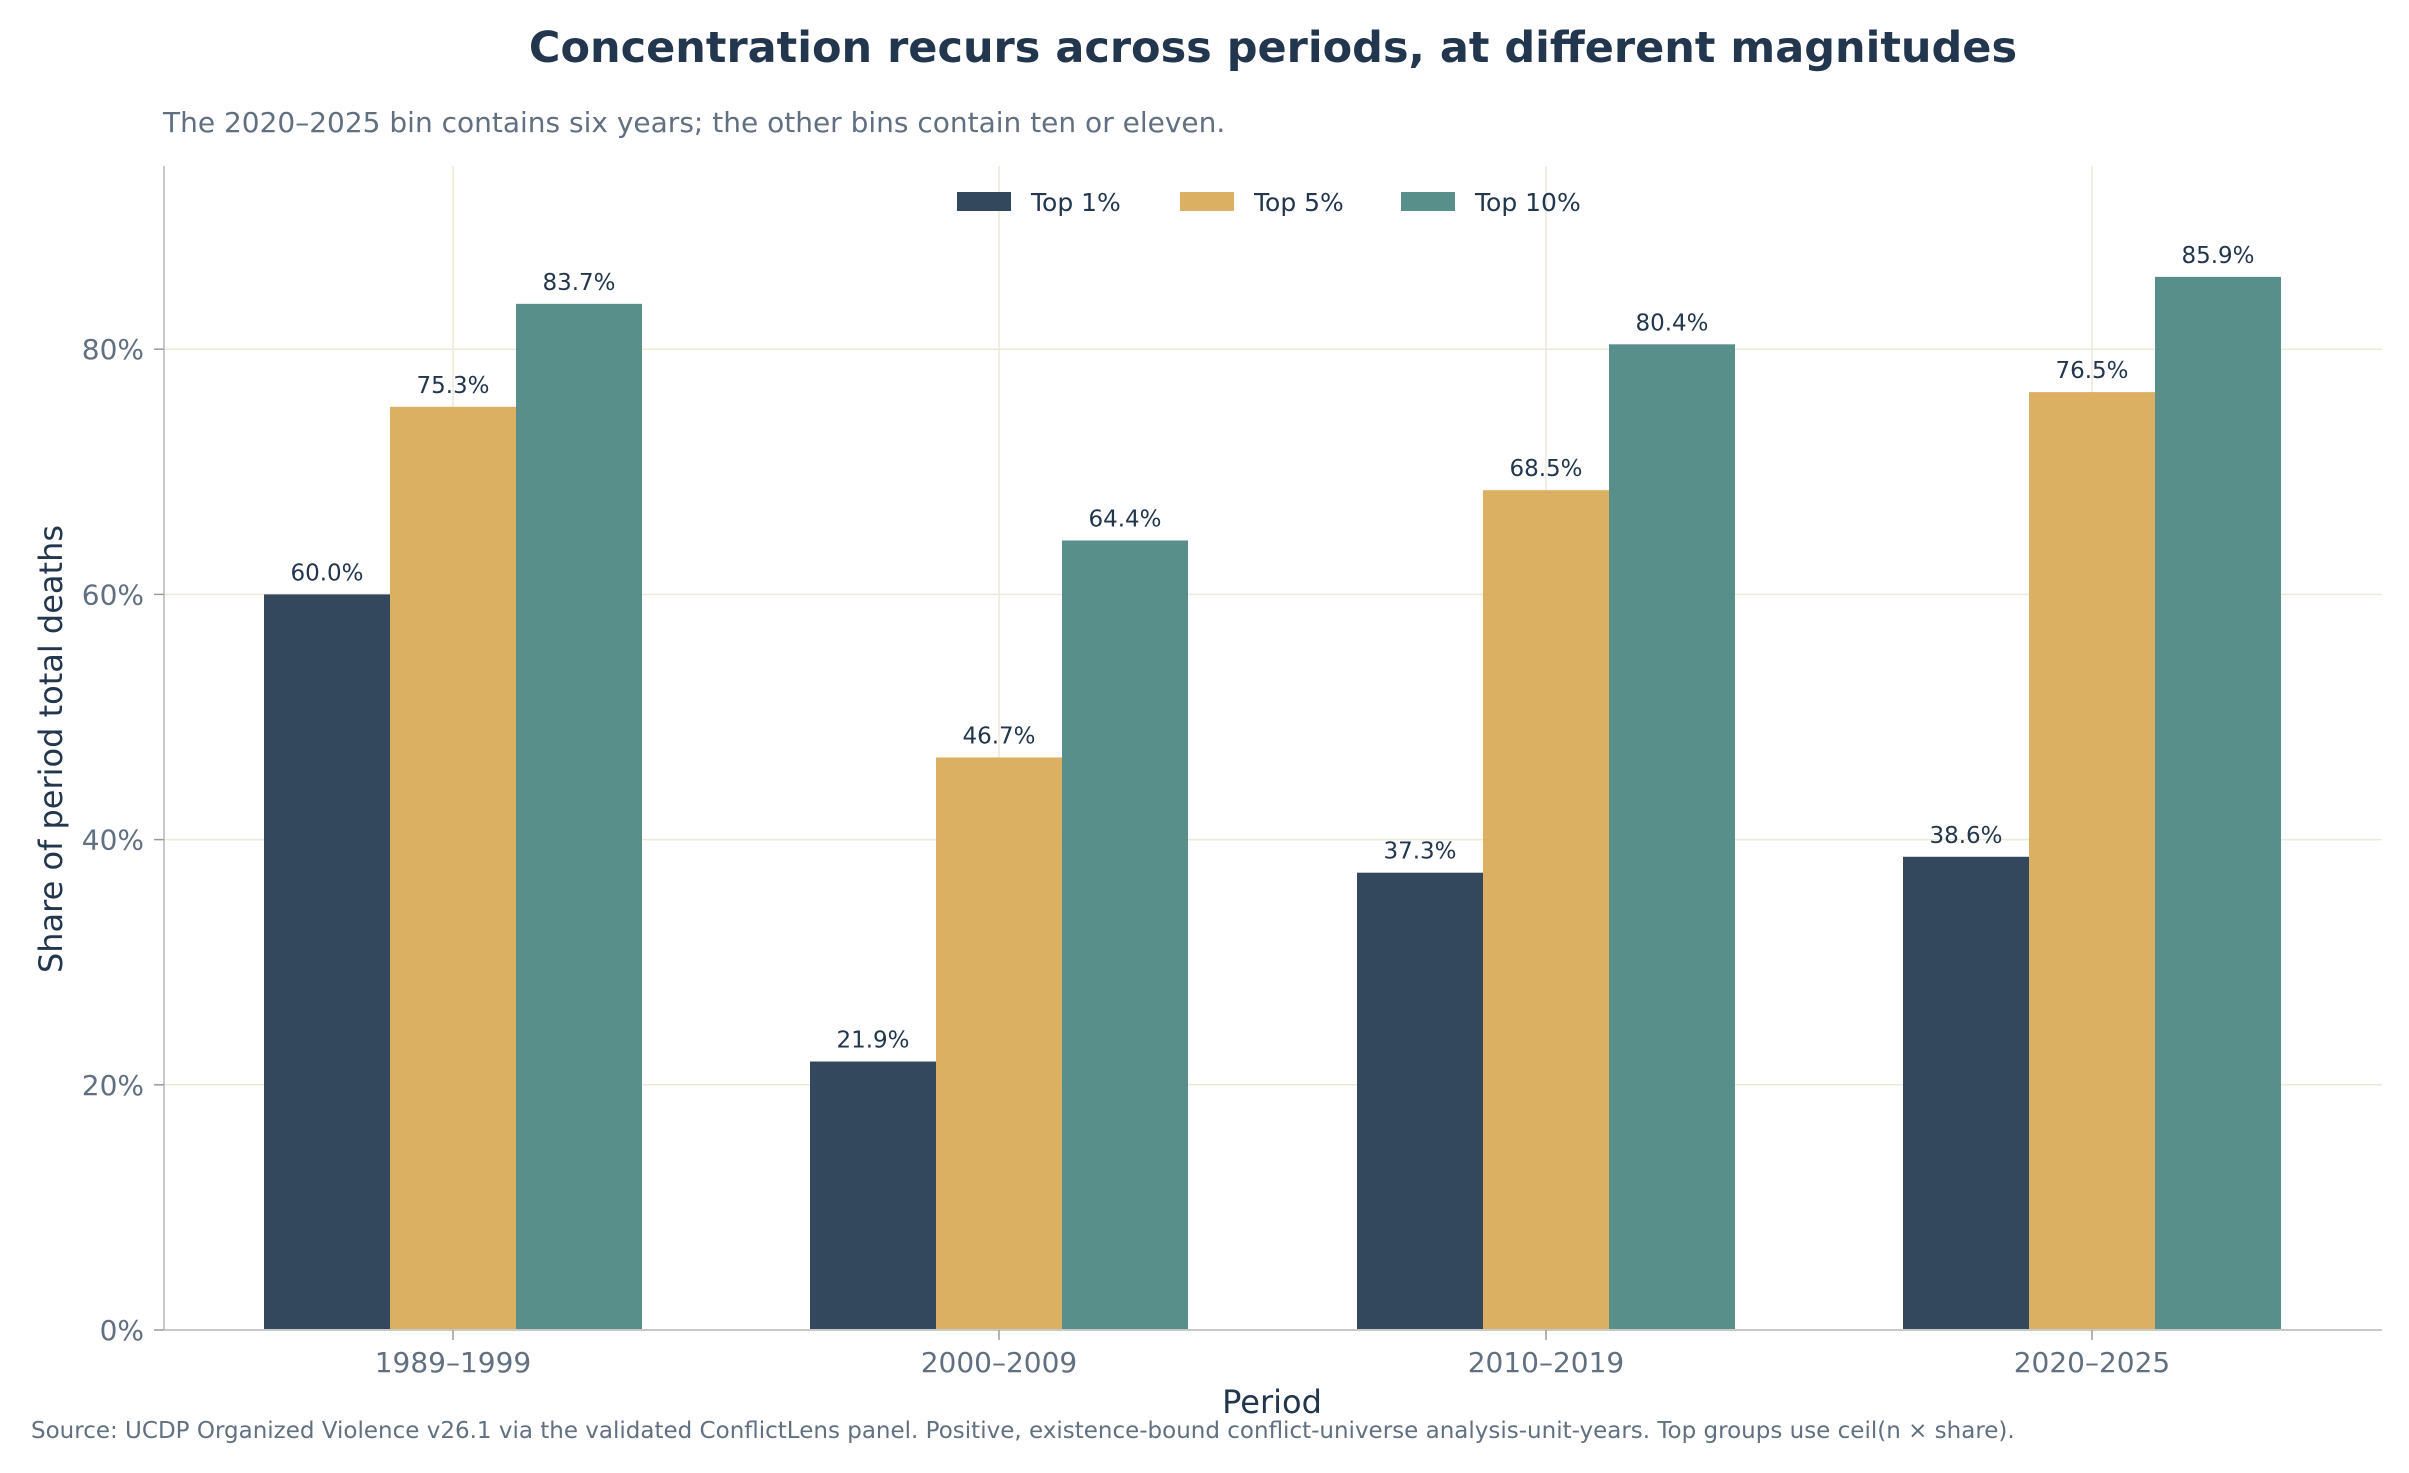  What do you see at coordinates (999, 1362) in the screenshot?
I see `x-tick-label-1: 2000–2009` at bounding box center [999, 1362].